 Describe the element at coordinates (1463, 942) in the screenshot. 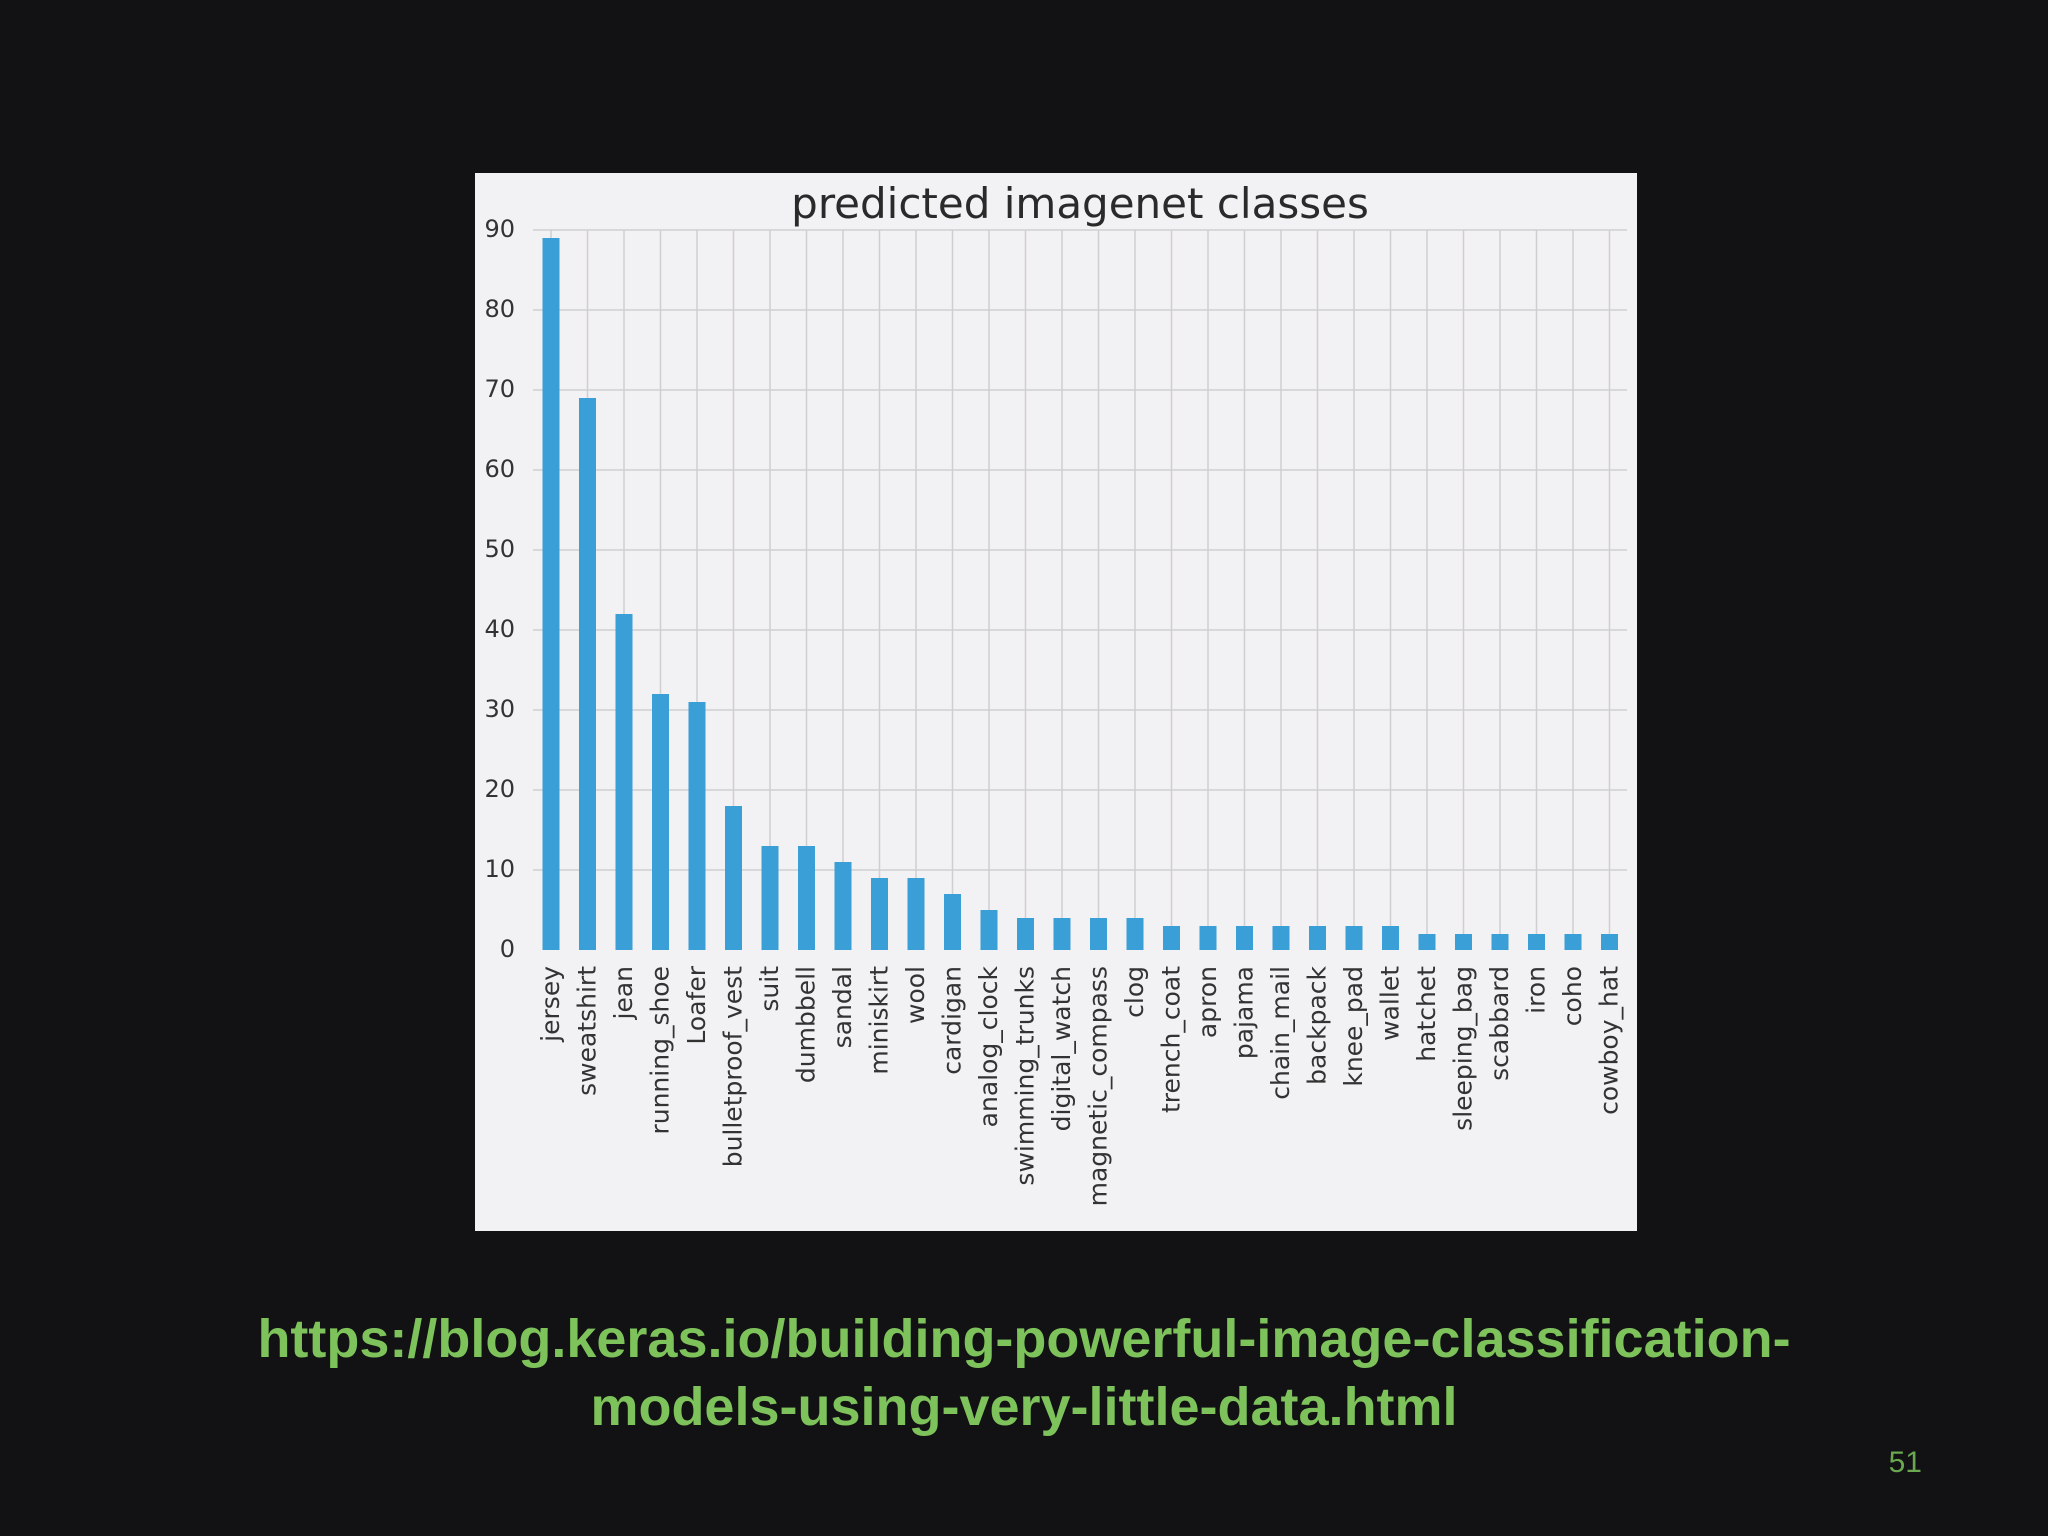

I see `bar-sleeping_bag` at that location.